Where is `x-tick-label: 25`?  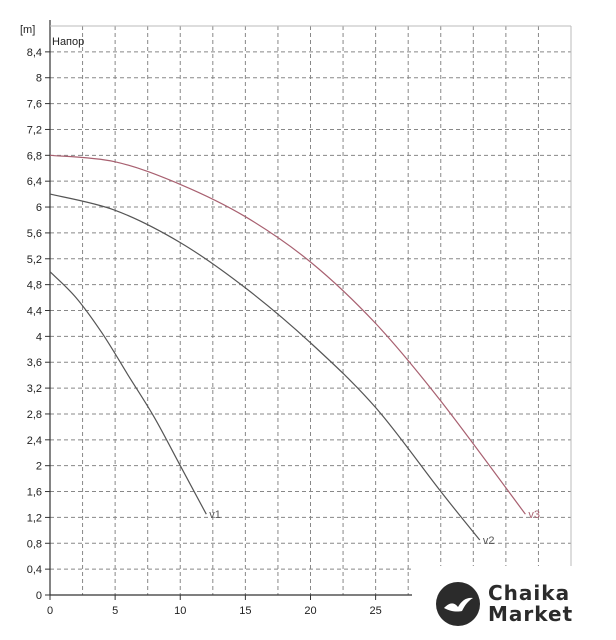
x-tick-label: 25 is located at coordinates (376, 611).